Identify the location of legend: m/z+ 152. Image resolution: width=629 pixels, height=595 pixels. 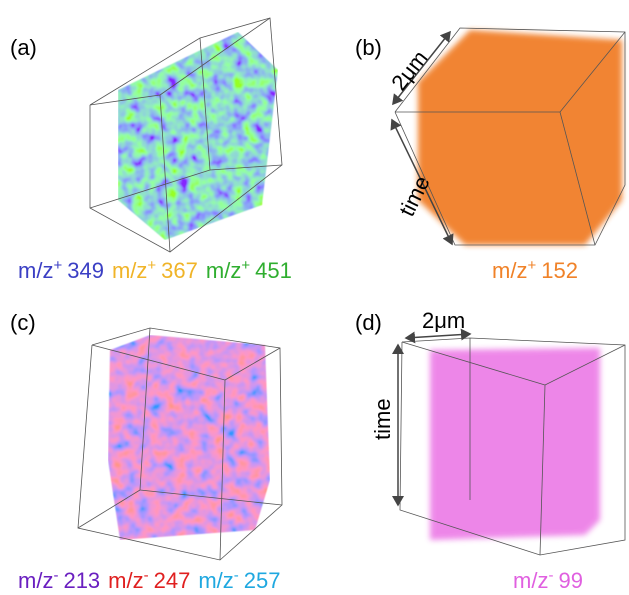
(535, 270).